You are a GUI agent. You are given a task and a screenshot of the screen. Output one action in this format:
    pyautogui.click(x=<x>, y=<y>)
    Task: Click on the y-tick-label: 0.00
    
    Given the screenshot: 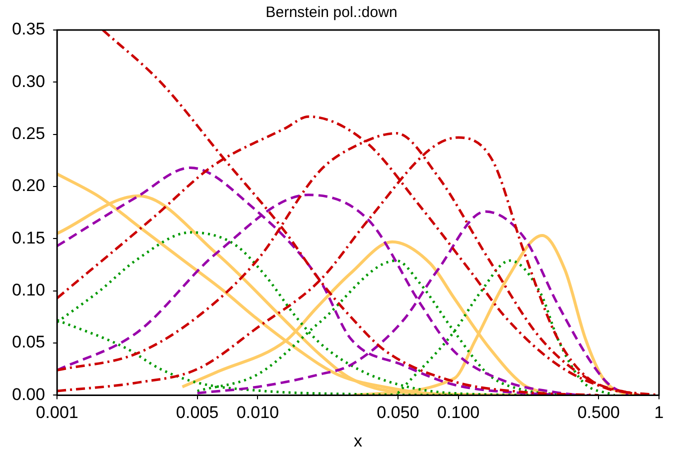 What is the action you would take?
    pyautogui.click(x=29, y=394)
    